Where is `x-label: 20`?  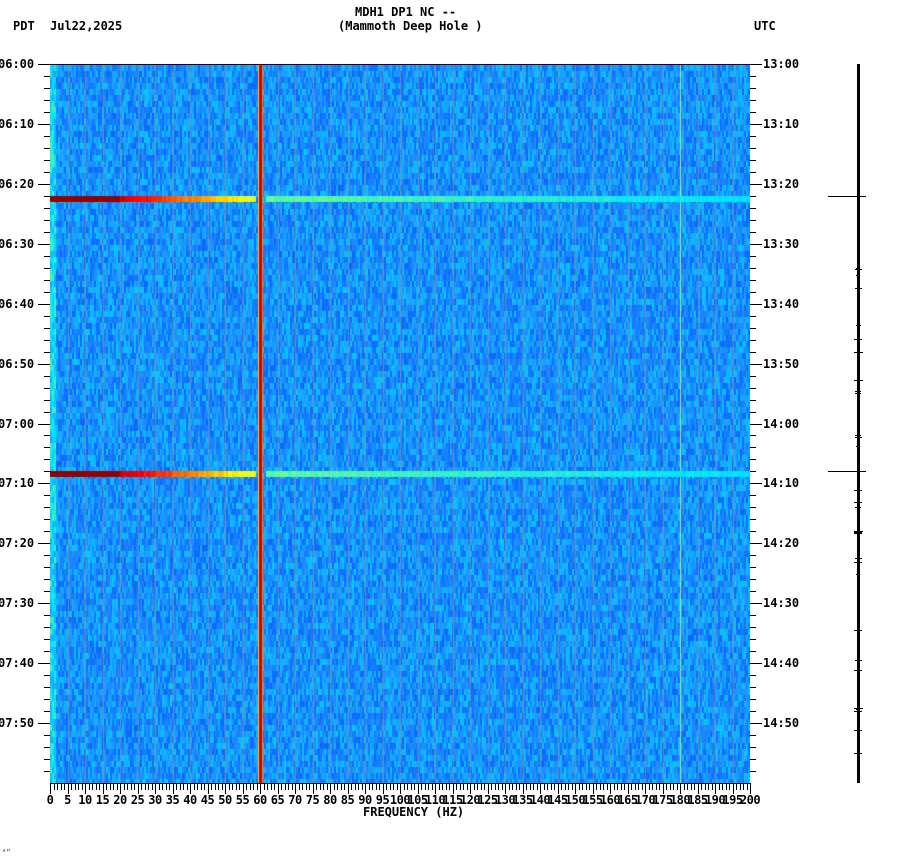 x-label: 20 is located at coordinates (120, 800).